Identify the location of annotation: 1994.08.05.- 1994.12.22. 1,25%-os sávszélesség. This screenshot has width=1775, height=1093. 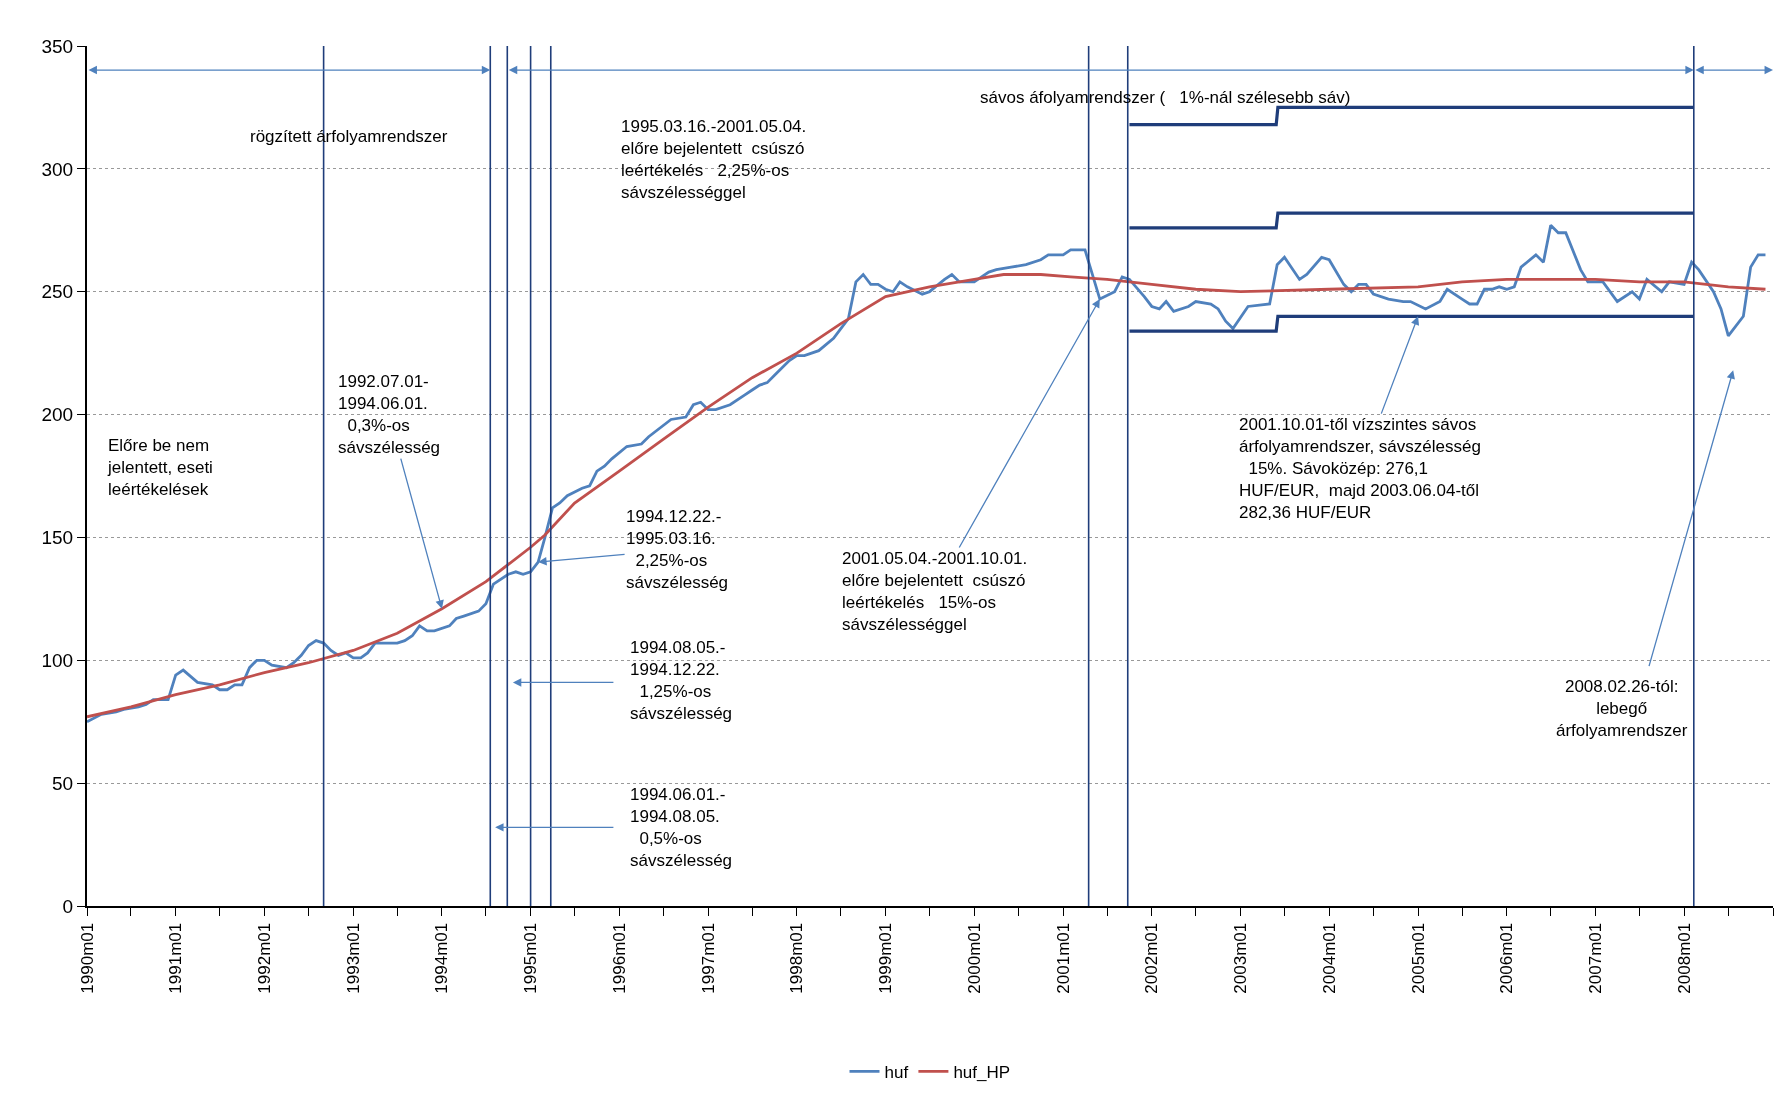
(681, 681).